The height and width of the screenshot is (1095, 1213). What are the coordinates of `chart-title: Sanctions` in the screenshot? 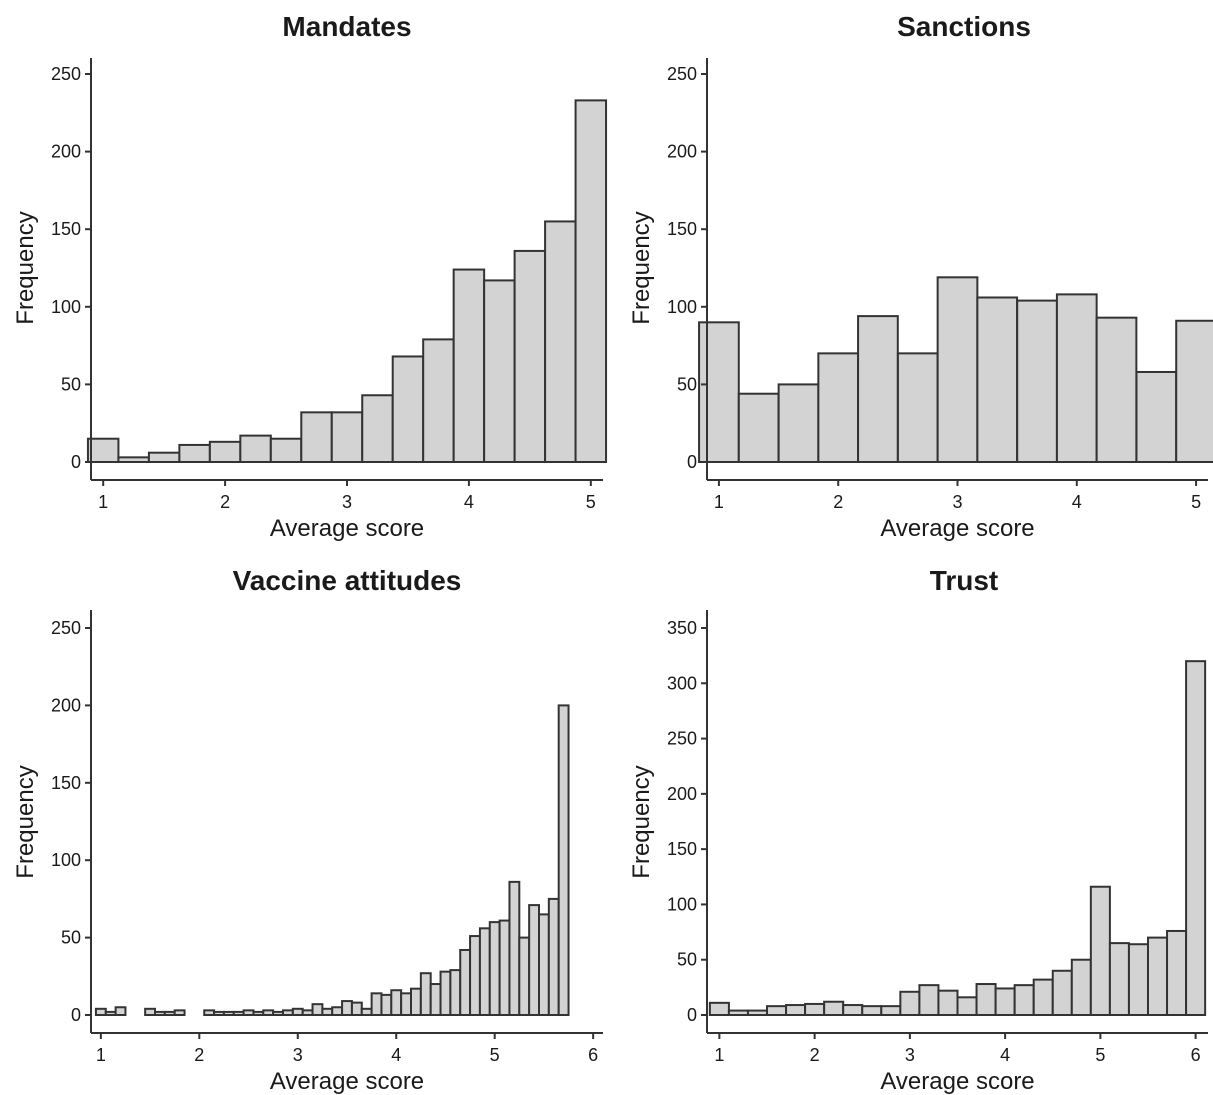 It's located at (964, 26).